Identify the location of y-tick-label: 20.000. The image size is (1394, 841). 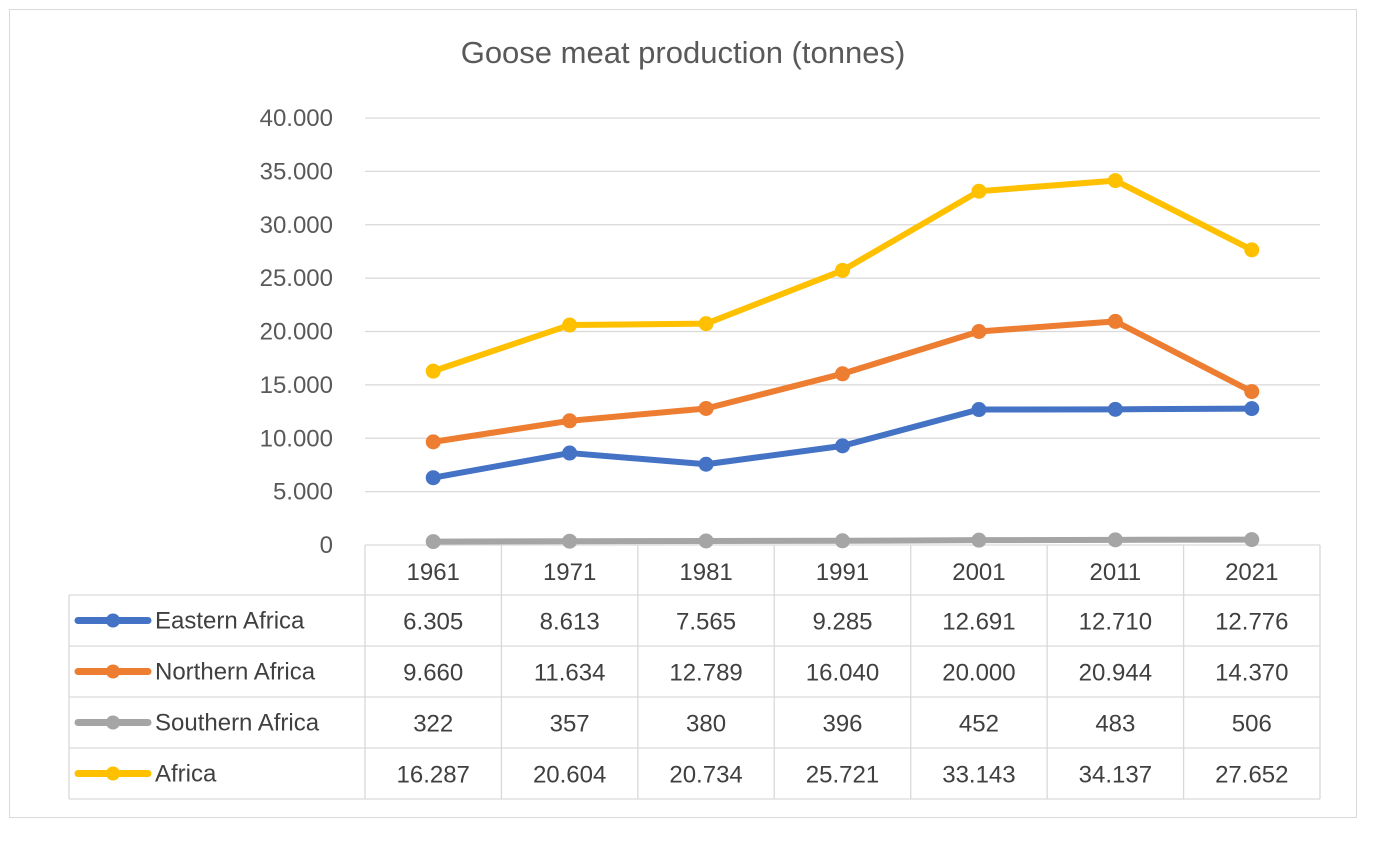
(296, 332).